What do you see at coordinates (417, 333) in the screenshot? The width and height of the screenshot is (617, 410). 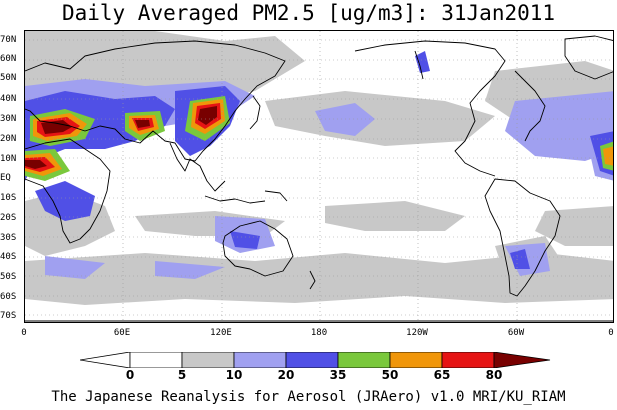 I see `lon-label-120w: 120W` at bounding box center [417, 333].